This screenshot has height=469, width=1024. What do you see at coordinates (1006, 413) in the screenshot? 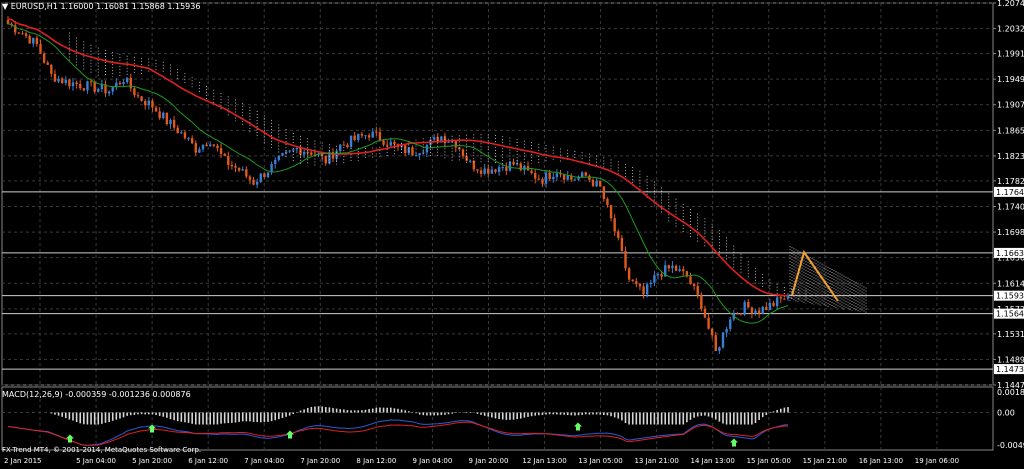
I see `macd-tick-label: 0.00` at bounding box center [1006, 413].